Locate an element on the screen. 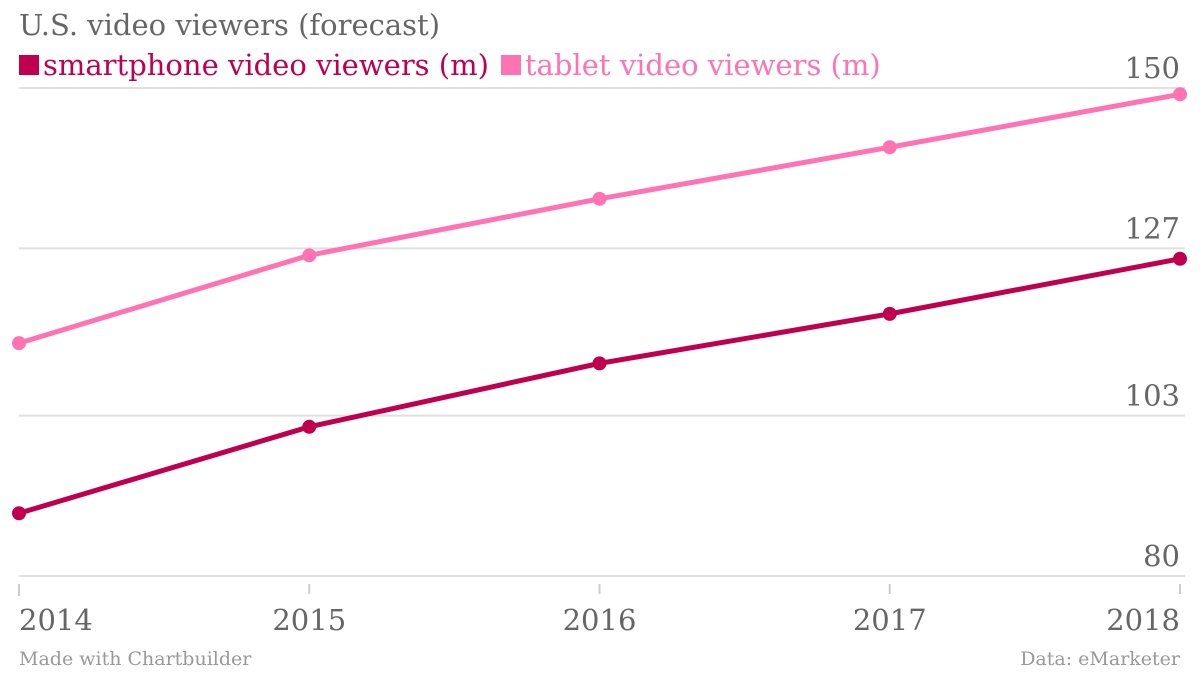 Image resolution: width=1200 pixels, height=676 pixels. footer-source: Data: eMarketer is located at coordinates (1100, 659).